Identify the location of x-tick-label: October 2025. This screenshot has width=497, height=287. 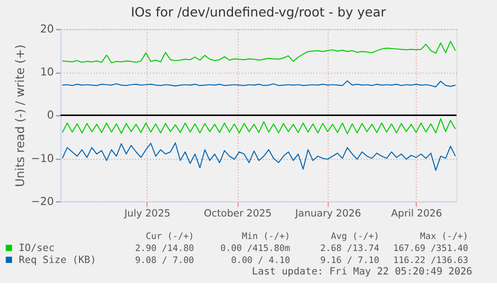
(238, 214).